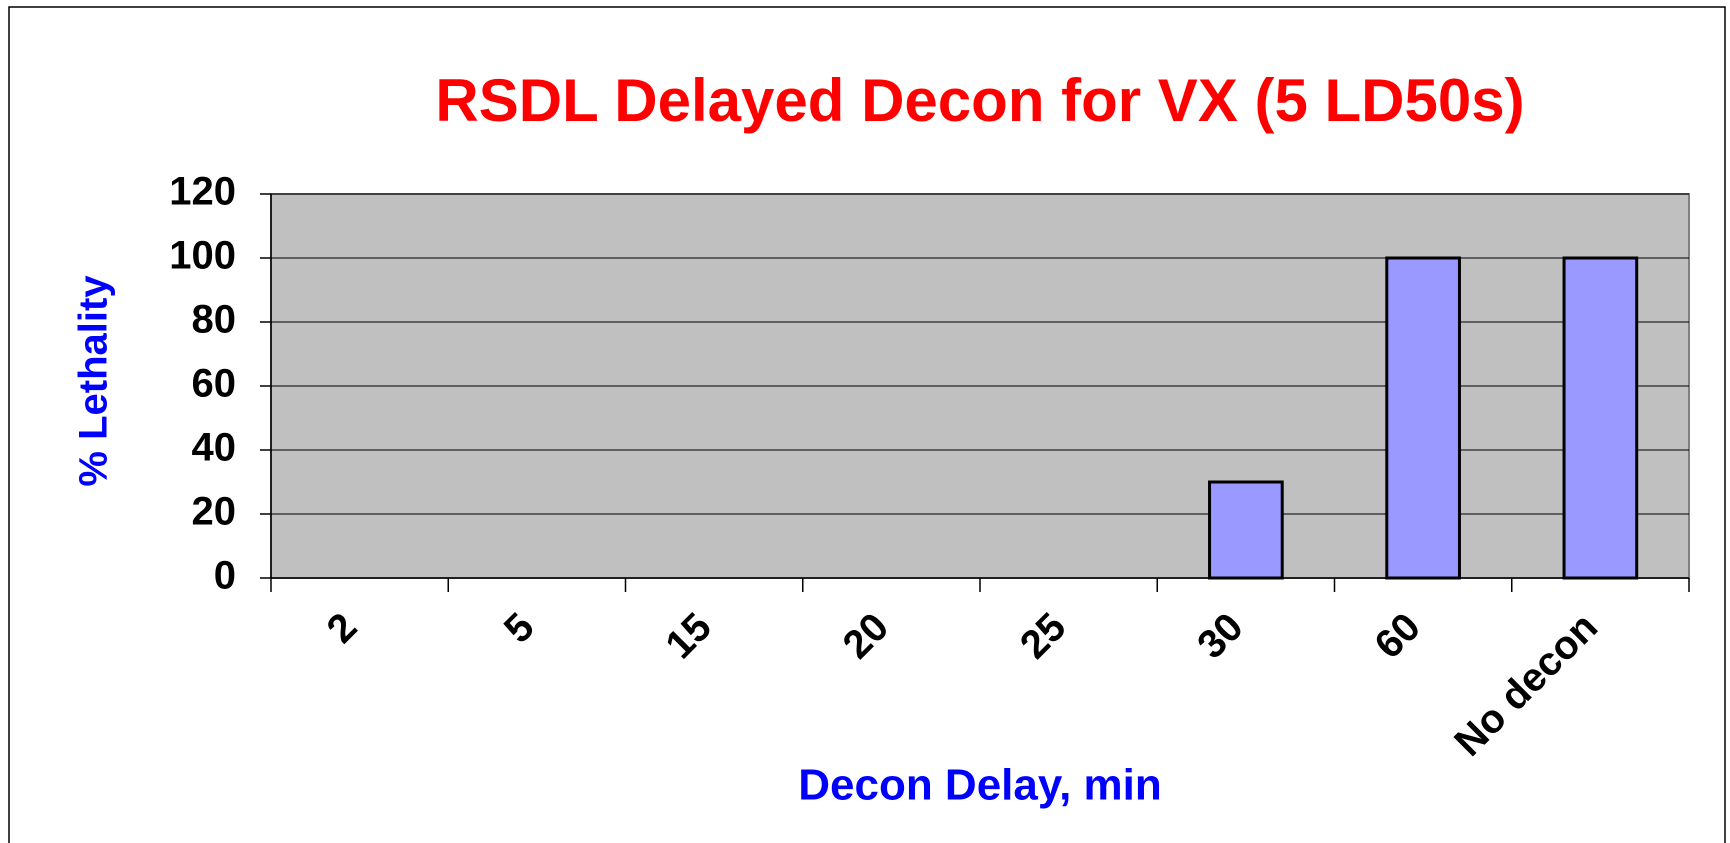  I want to click on y-tick-label: 120, so click(202, 192).